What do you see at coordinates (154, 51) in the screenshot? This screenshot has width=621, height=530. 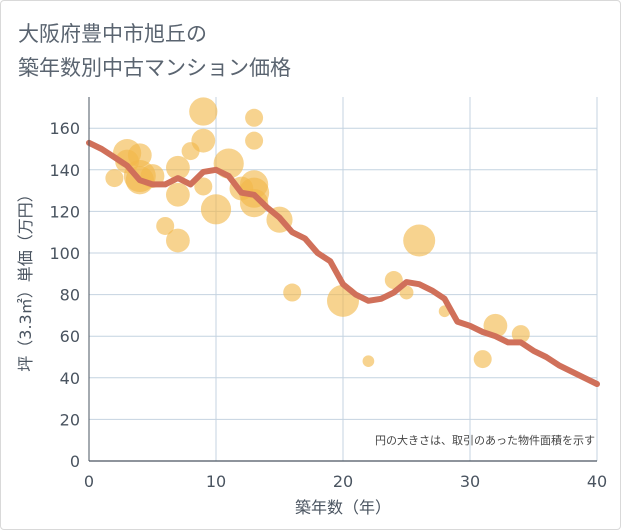 I see `chart-title: 大阪府豊中市旭丘の 築年数別中古マンション価格` at bounding box center [154, 51].